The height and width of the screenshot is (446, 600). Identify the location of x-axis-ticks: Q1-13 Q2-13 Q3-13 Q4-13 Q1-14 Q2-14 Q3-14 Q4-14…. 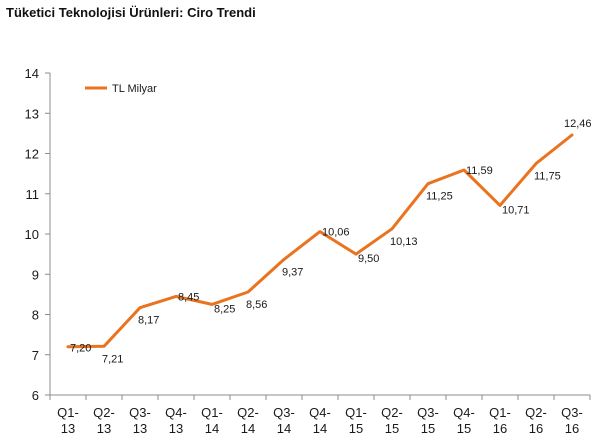
(320, 415).